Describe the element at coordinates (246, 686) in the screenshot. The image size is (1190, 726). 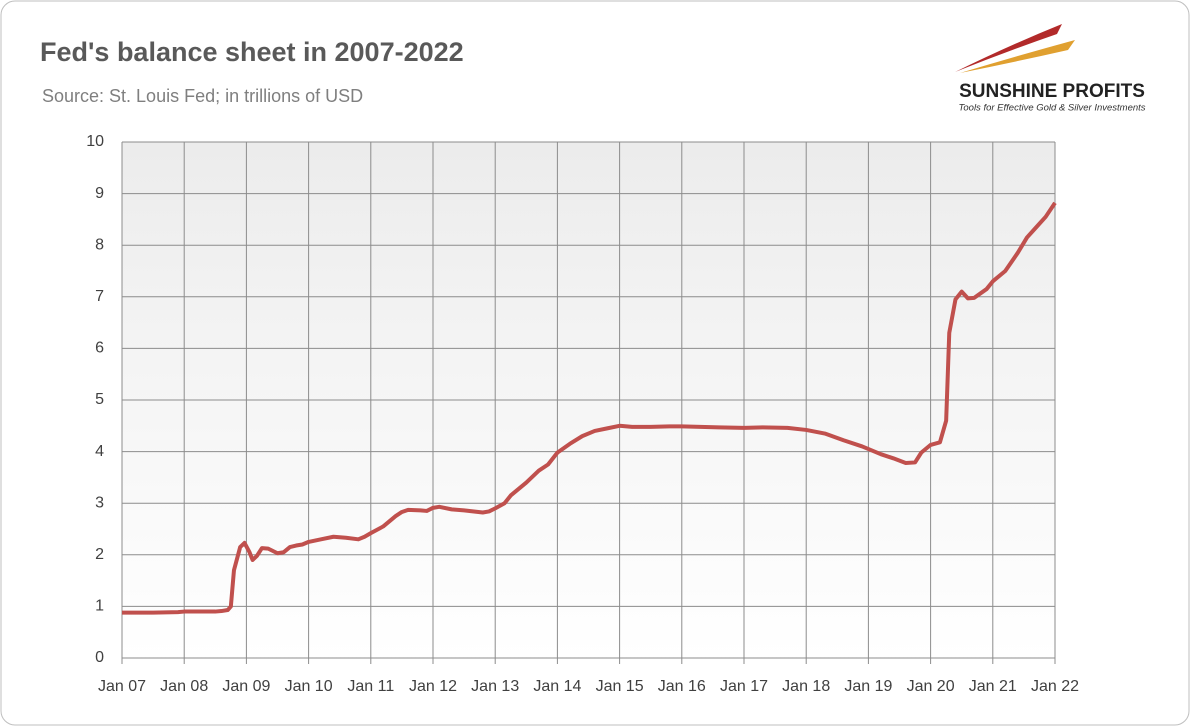
I see `x-tick-label: Jan 09` at that location.